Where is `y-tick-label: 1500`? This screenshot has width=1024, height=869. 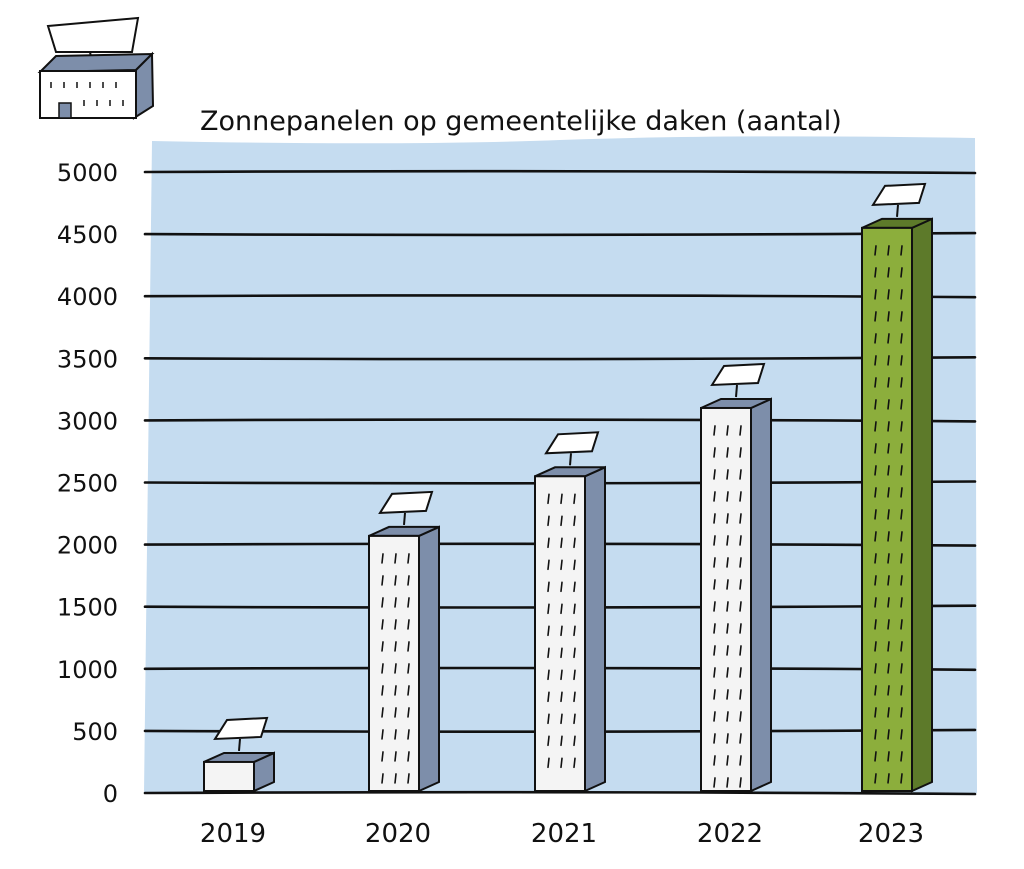
y-tick-label: 1500 is located at coordinates (87, 608).